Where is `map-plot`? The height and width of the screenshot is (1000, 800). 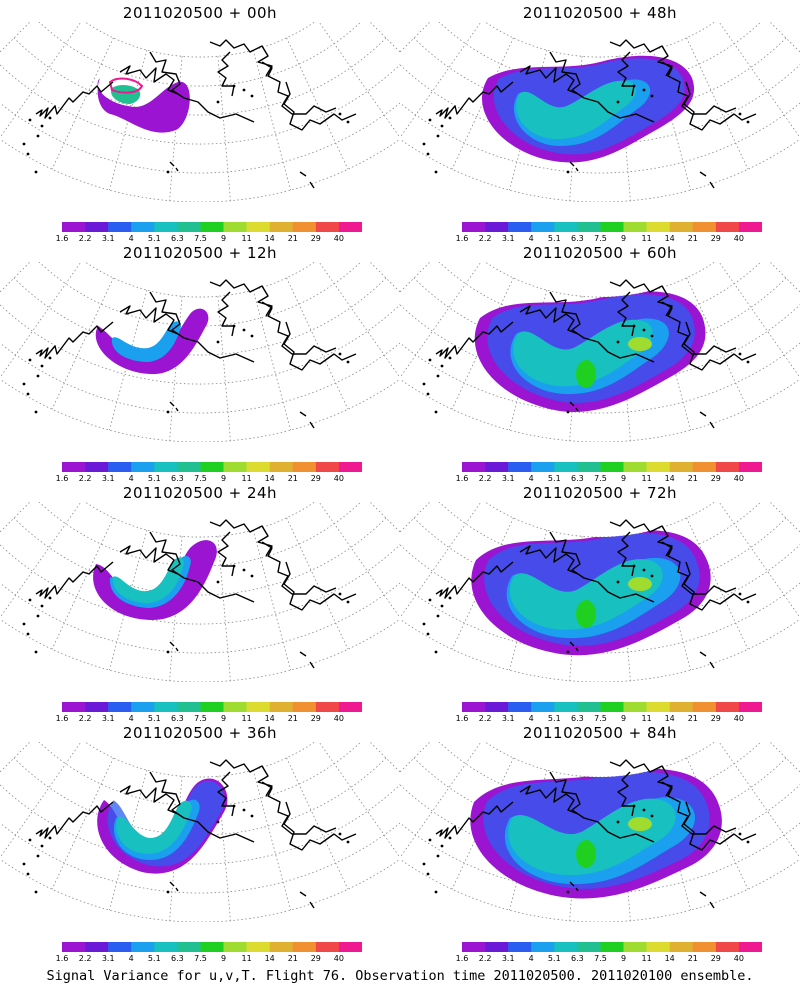 map-plot is located at coordinates (200, 832).